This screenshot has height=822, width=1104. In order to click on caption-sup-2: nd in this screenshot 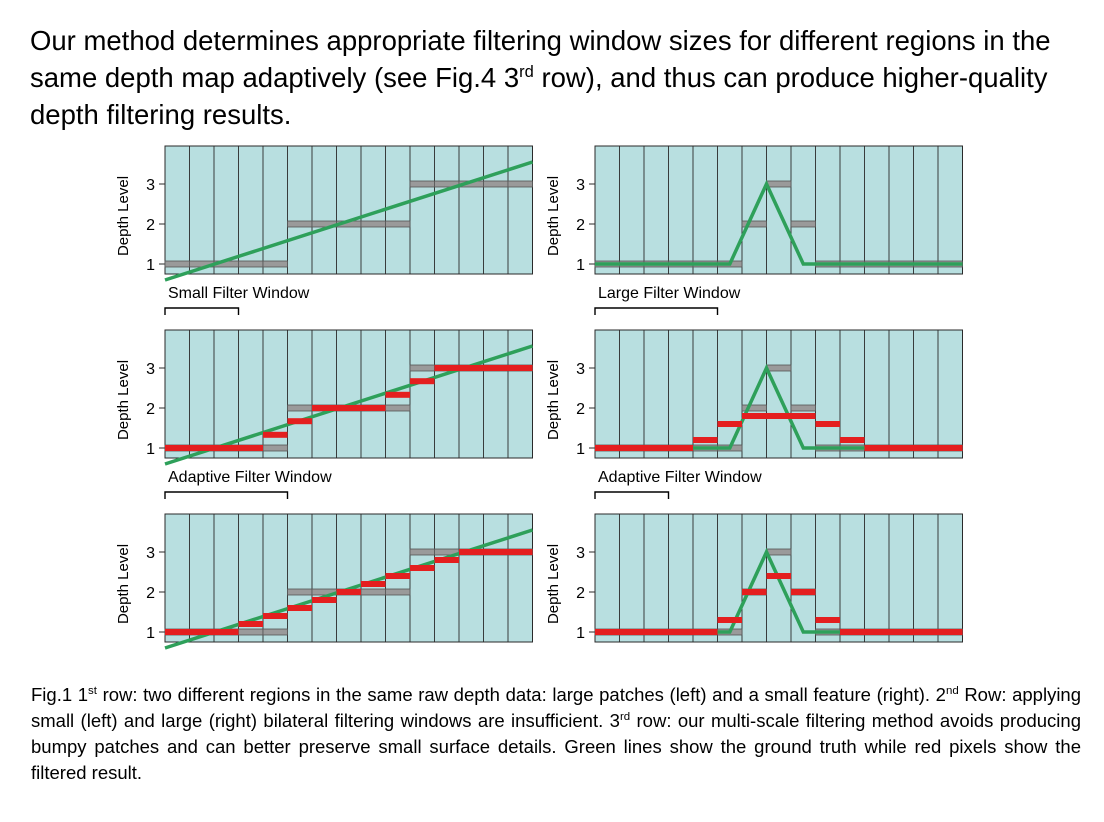, I will do `click(952, 690)`.